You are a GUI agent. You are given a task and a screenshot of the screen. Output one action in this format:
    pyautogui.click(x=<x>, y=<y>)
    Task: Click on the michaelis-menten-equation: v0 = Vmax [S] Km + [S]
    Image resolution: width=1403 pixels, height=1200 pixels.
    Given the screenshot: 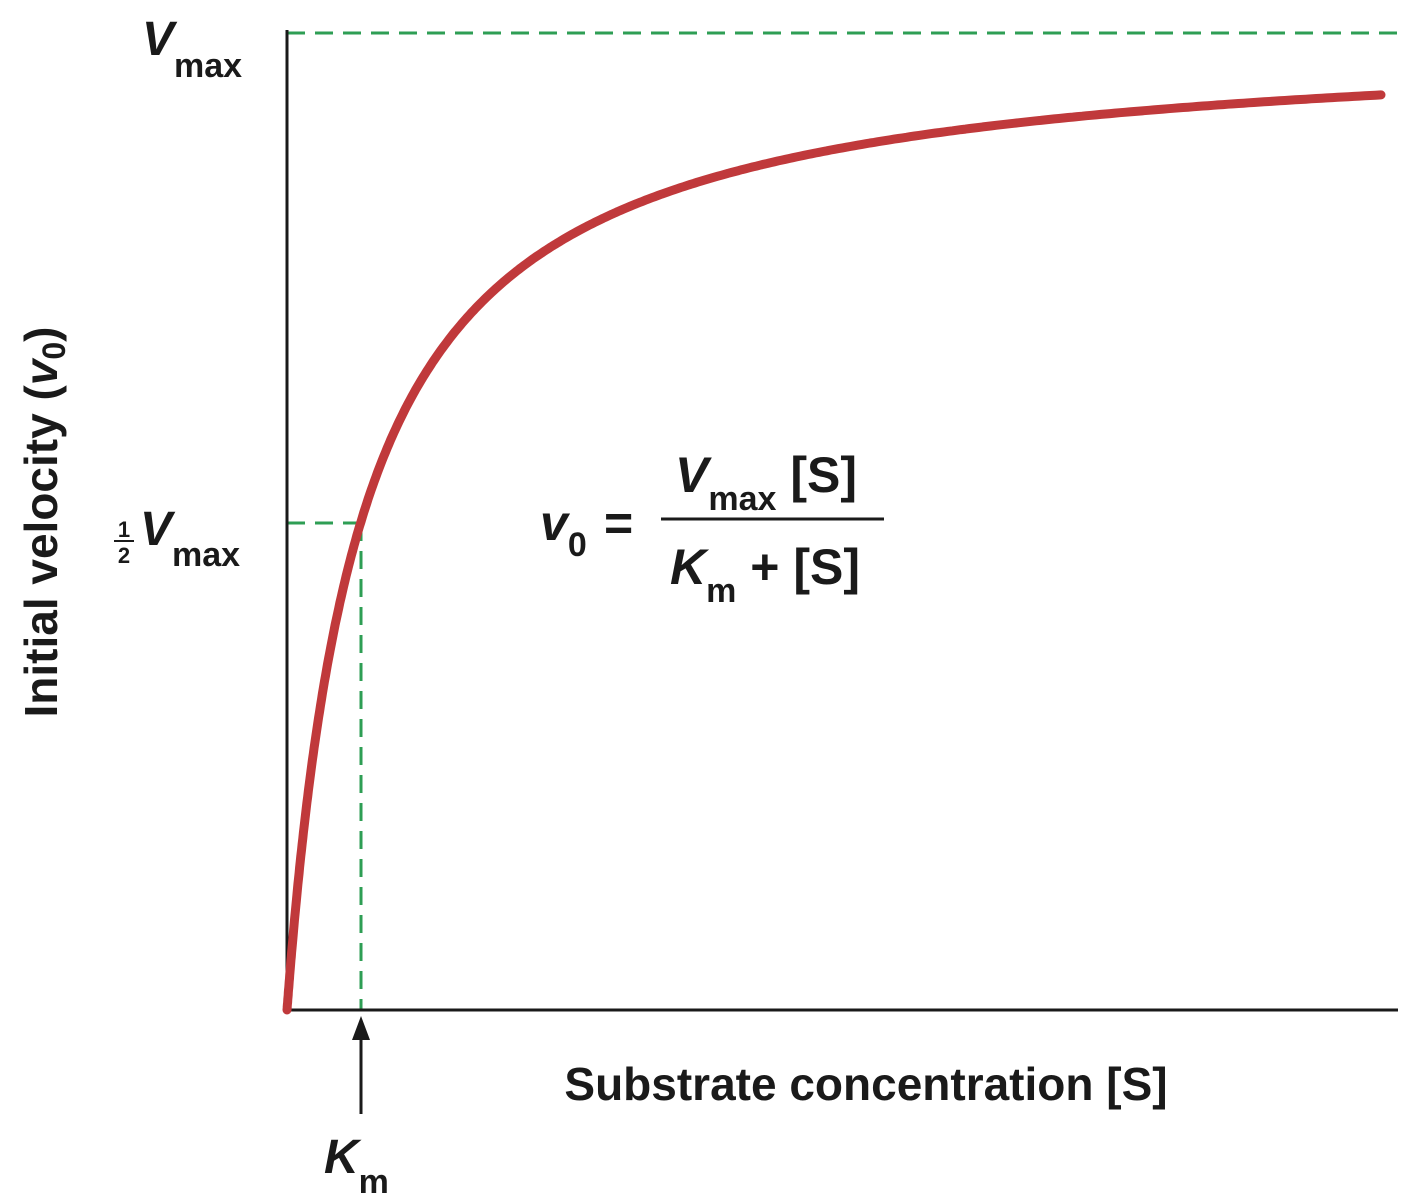 What is the action you would take?
    pyautogui.click(x=712, y=528)
    